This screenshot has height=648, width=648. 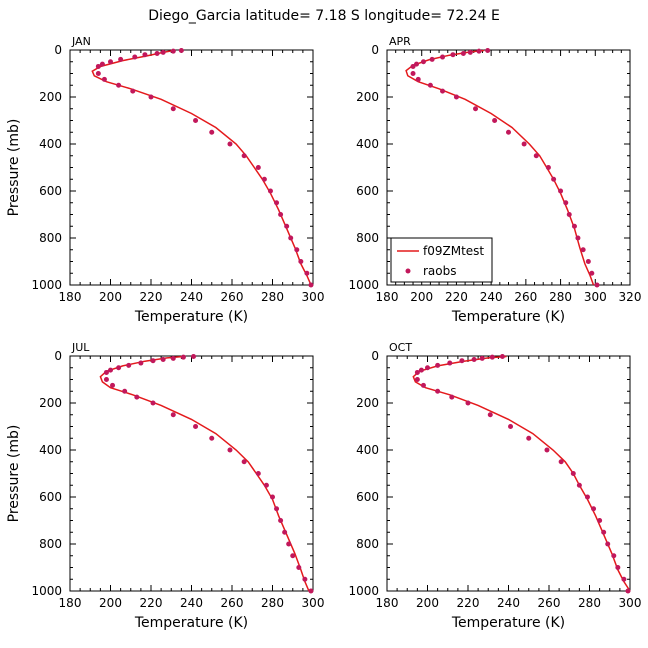 What do you see at coordinates (453, 251) in the screenshot?
I see `legend-label-model: f09ZMtest` at bounding box center [453, 251].